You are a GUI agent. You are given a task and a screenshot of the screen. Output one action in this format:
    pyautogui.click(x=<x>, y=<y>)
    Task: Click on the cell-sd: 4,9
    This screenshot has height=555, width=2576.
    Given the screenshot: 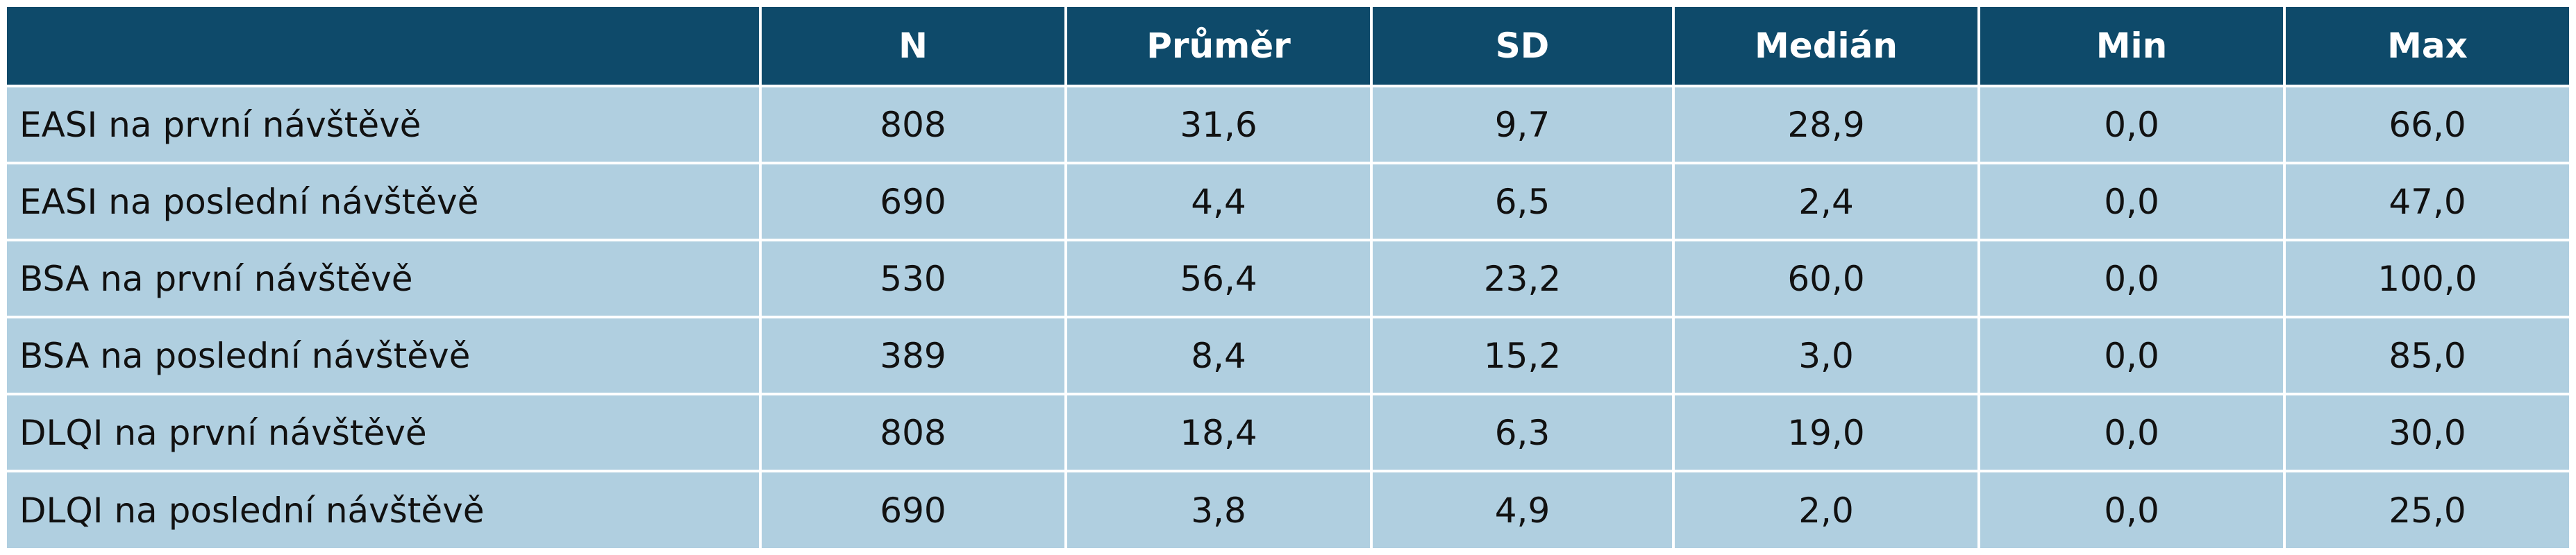 What is the action you would take?
    pyautogui.click(x=1523, y=509)
    